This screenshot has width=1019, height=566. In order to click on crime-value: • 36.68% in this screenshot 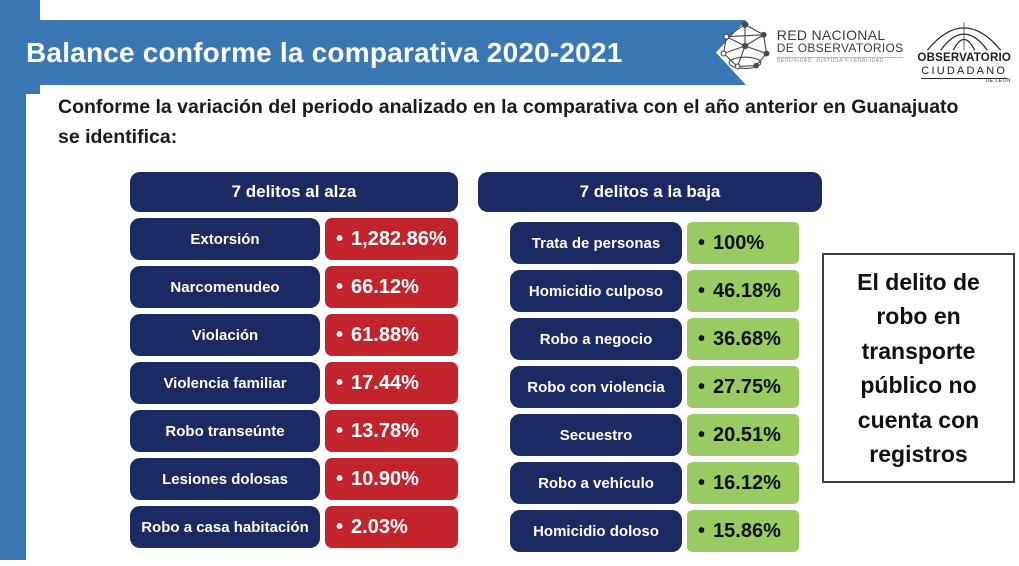, I will do `click(743, 339)`.